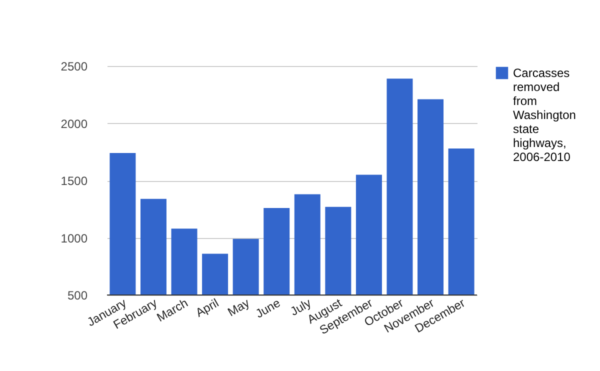 This screenshot has width=600, height=371. What do you see at coordinates (207, 308) in the screenshot?
I see `x-tick-label: April` at bounding box center [207, 308].